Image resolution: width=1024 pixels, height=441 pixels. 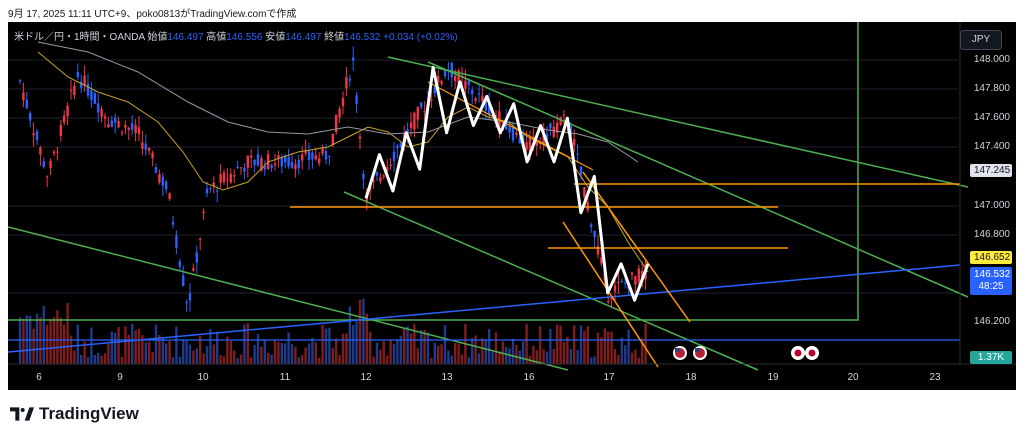 What do you see at coordinates (74, 414) in the screenshot?
I see `tradingview-logo: TradingView` at bounding box center [74, 414].